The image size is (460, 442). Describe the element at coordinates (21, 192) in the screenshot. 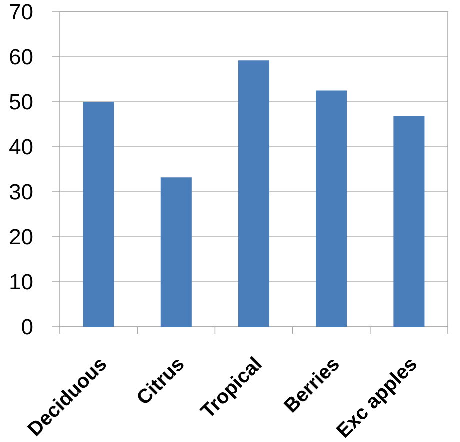

I see `y-tick-label: 30` at that location.